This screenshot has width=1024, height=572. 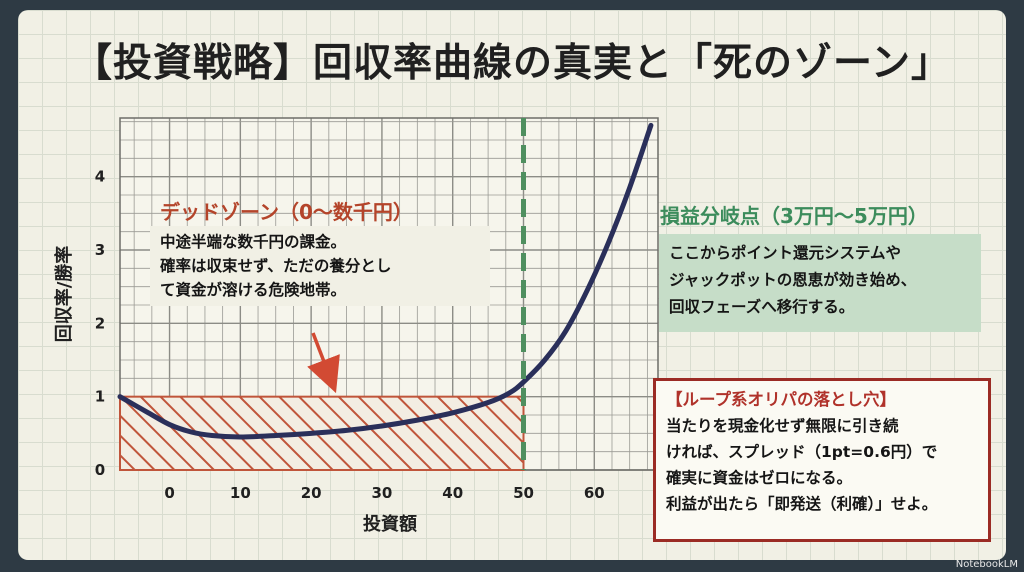 What do you see at coordinates (311, 493) in the screenshot?
I see `x-tick-label: 20` at bounding box center [311, 493].